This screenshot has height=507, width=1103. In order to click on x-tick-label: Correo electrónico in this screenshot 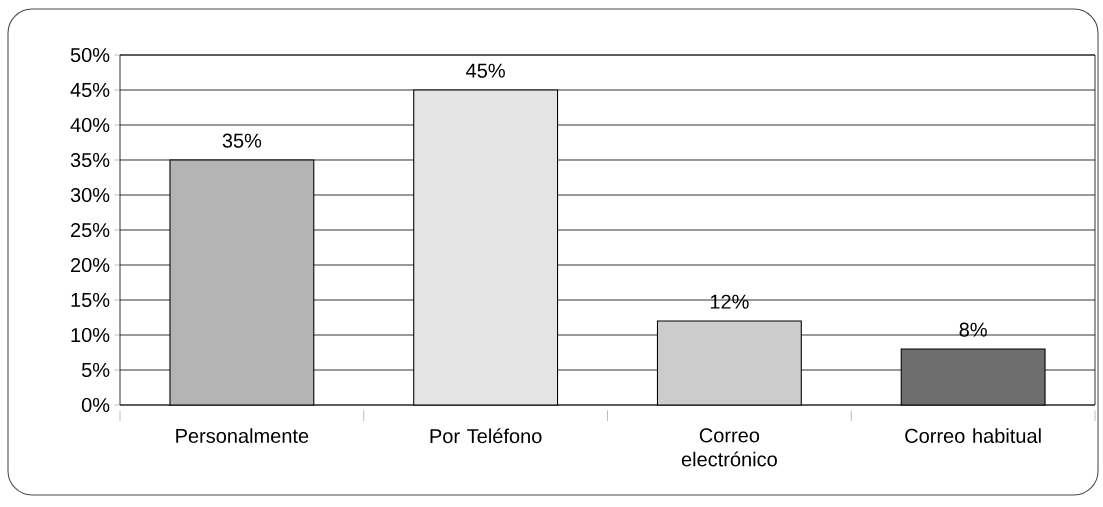, I will do `click(729, 447)`.